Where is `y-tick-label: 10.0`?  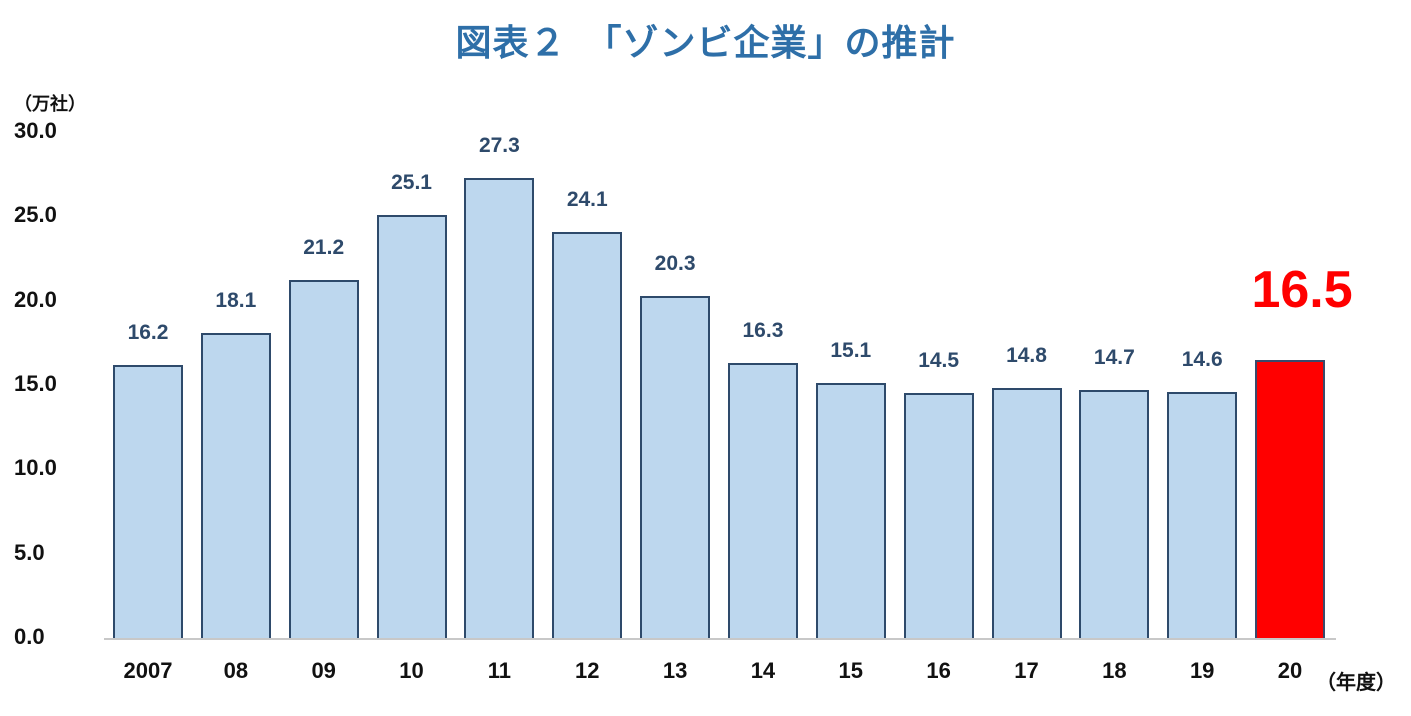 y-tick-label: 10.0 is located at coordinates (35, 468).